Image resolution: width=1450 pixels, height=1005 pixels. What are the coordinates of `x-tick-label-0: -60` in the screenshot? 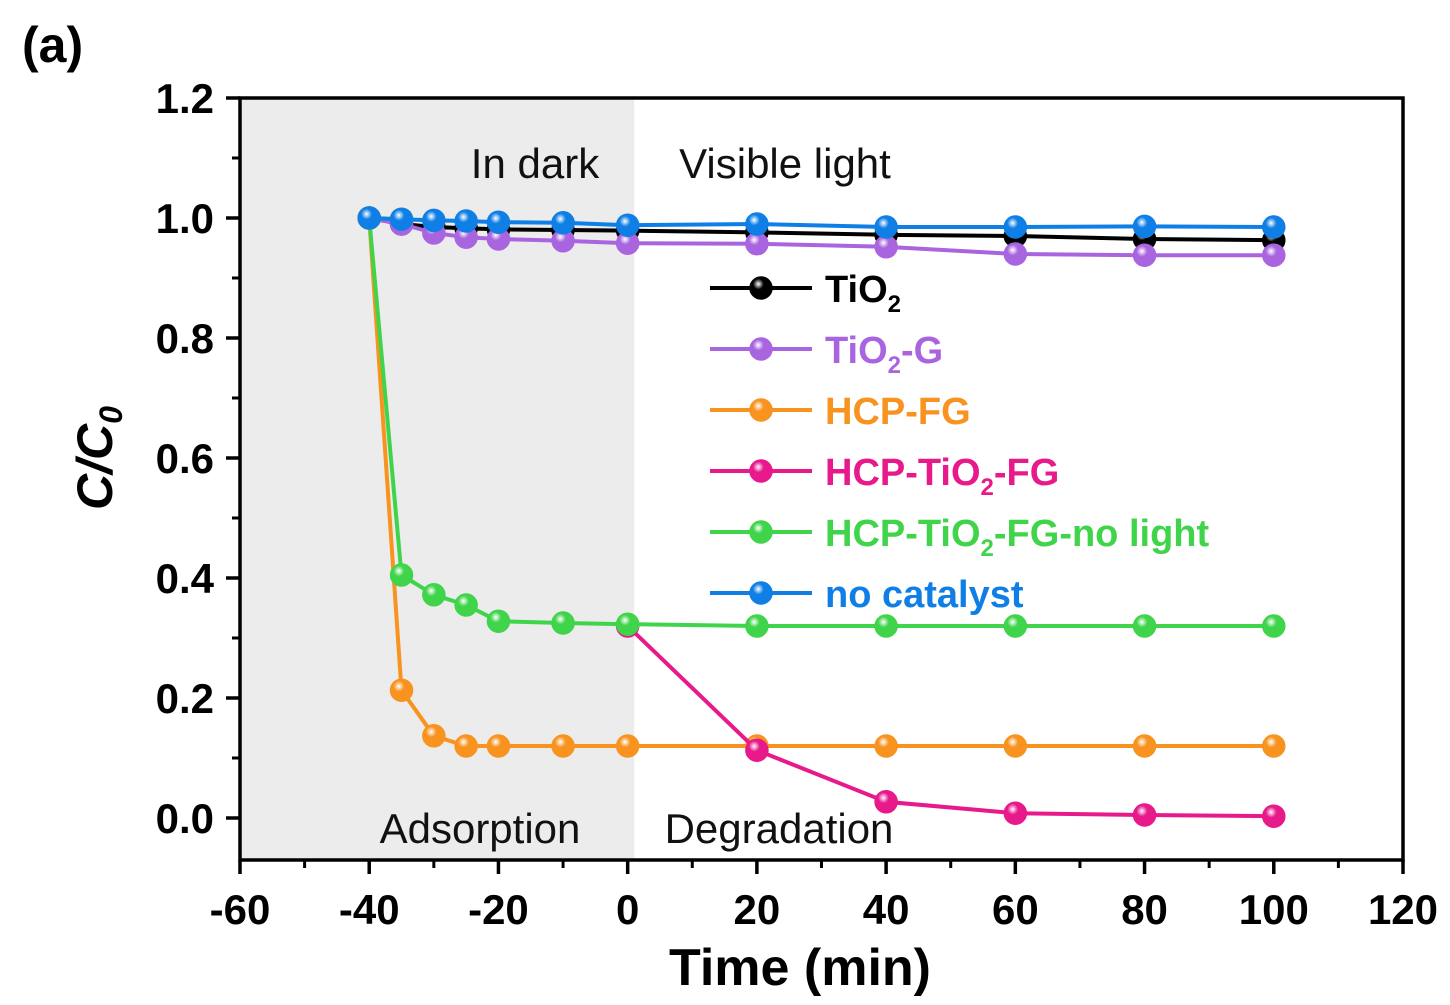 It's located at (240, 909).